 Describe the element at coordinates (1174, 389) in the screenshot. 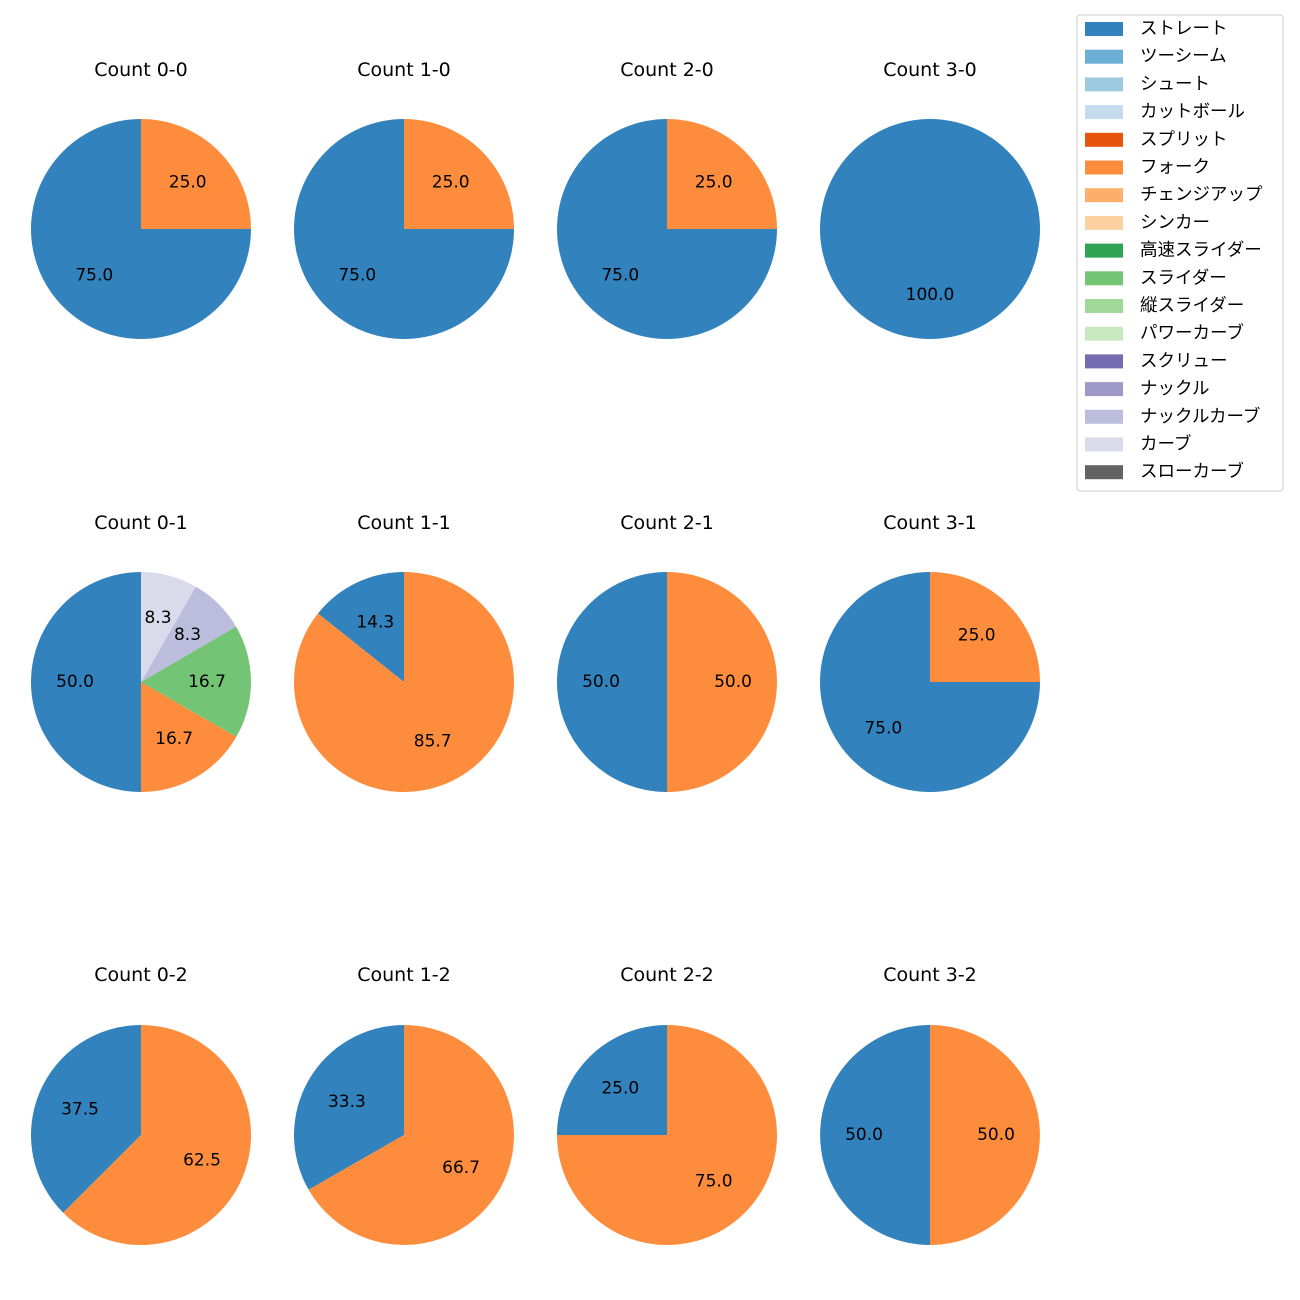

I see `legend-label: ナックル` at that location.